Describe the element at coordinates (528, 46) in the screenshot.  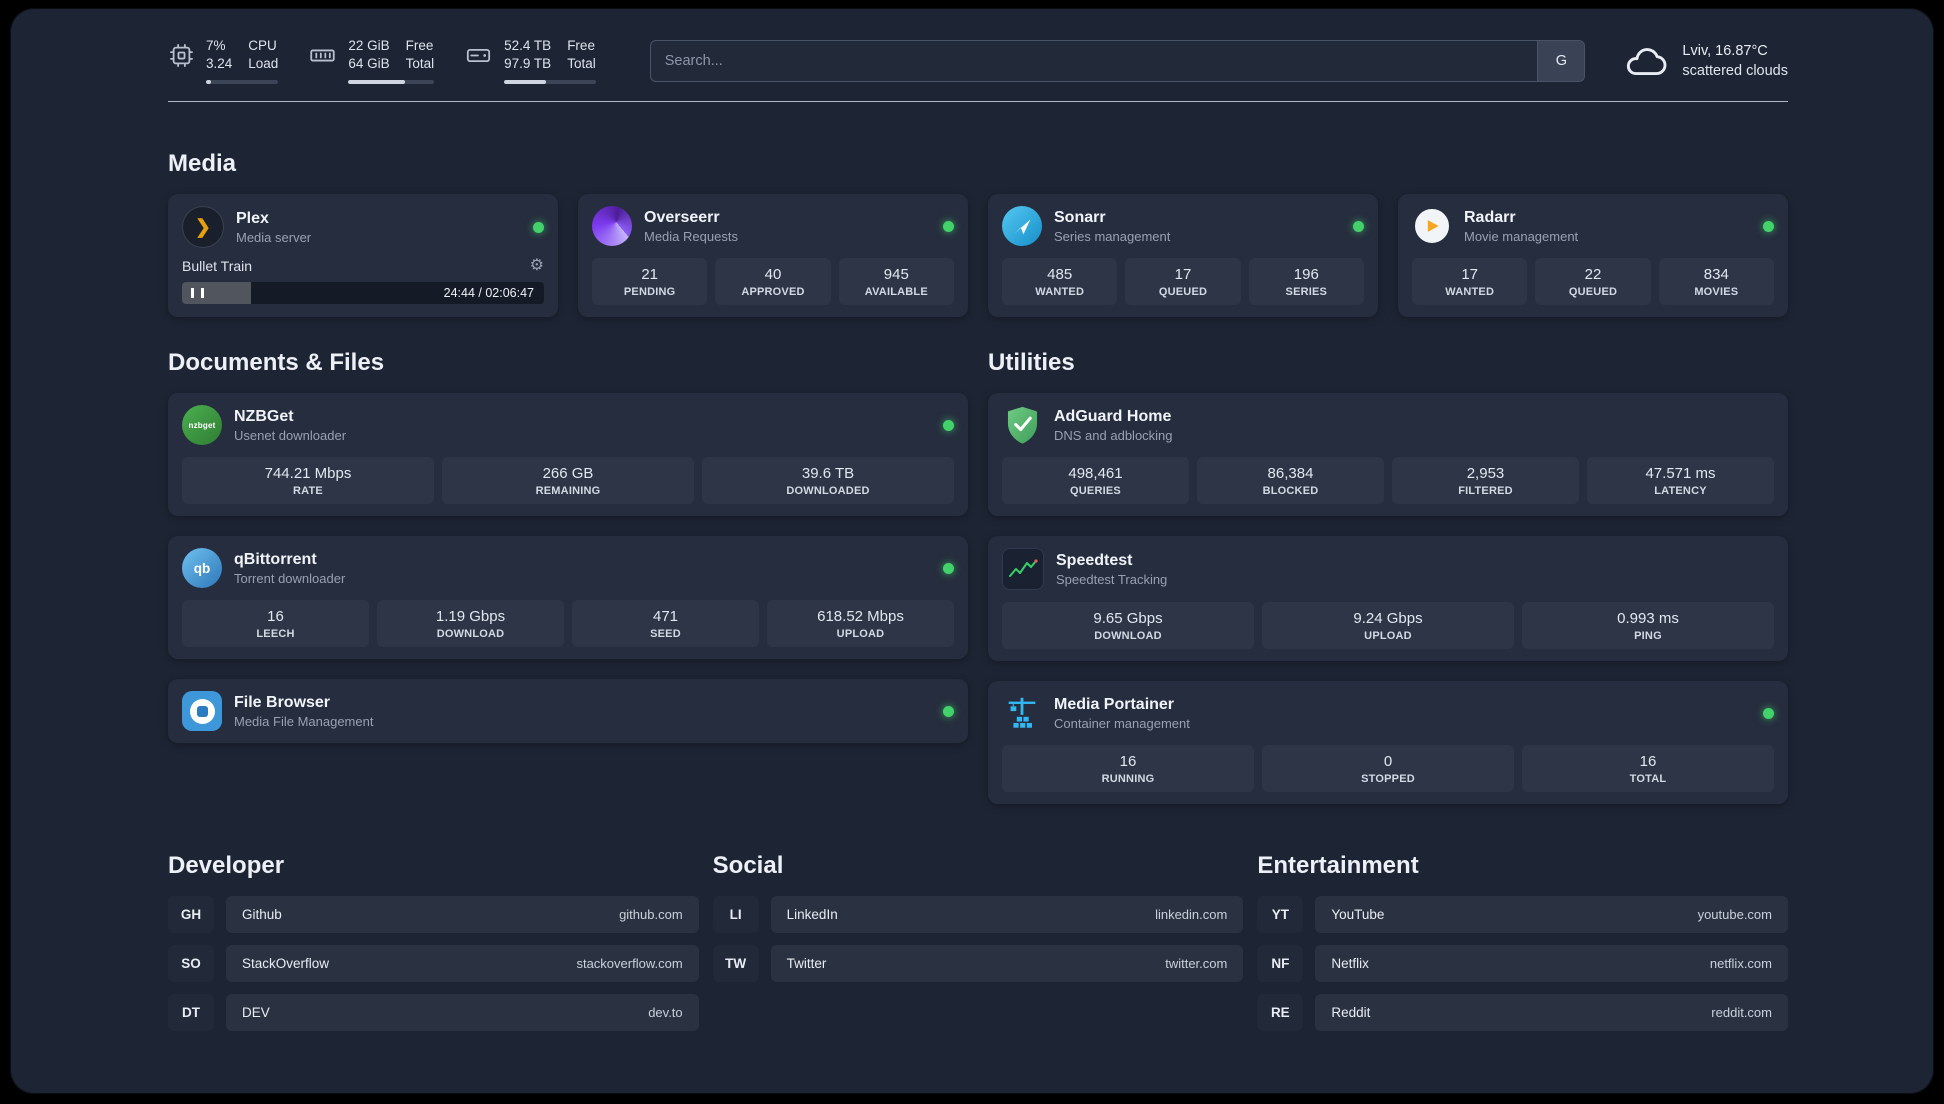
I see `disk-free-value: 52.4 TB` at that location.